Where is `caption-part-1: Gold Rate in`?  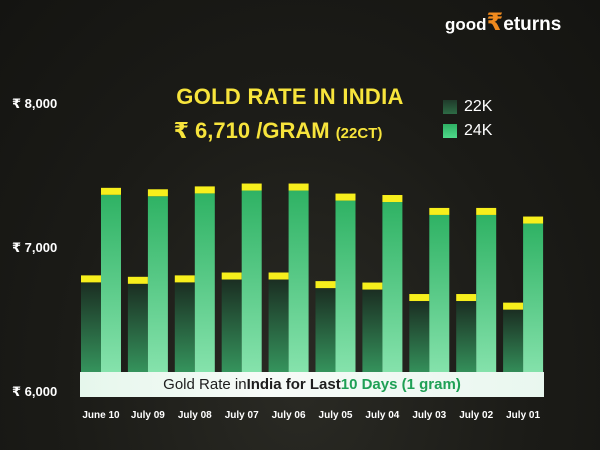
caption-part-1: Gold Rate in is located at coordinates (205, 384).